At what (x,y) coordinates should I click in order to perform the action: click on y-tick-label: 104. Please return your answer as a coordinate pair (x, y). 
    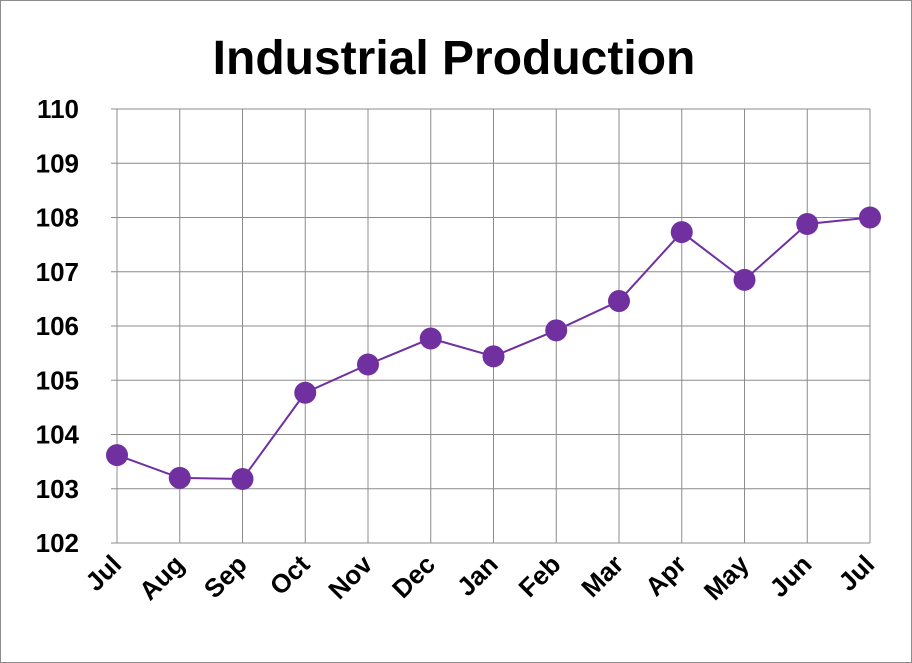
    Looking at the image, I should click on (58, 435).